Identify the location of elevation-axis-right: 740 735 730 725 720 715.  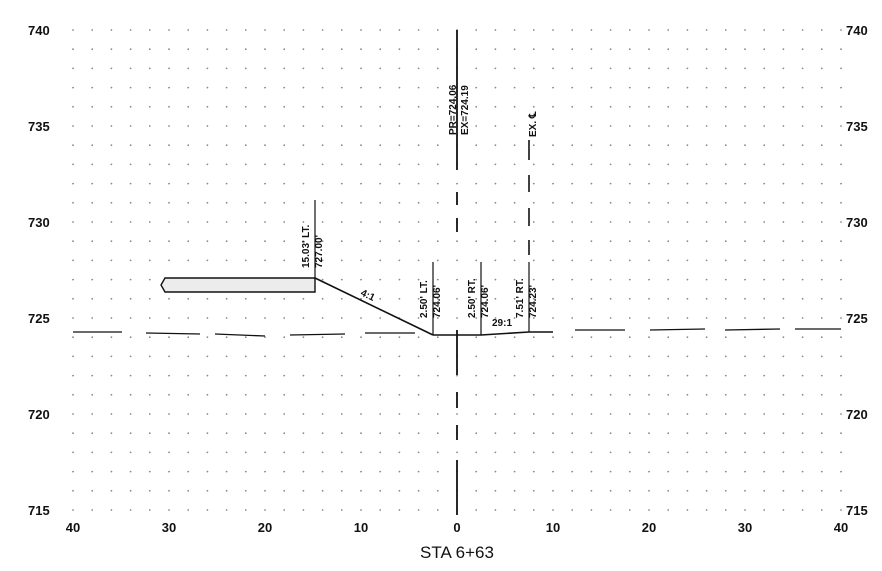
(857, 270).